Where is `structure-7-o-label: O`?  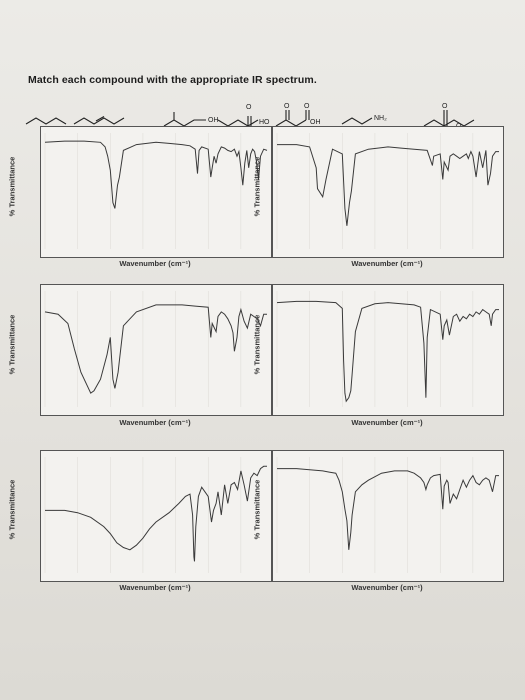 structure-7-o-label: O is located at coordinates (445, 106).